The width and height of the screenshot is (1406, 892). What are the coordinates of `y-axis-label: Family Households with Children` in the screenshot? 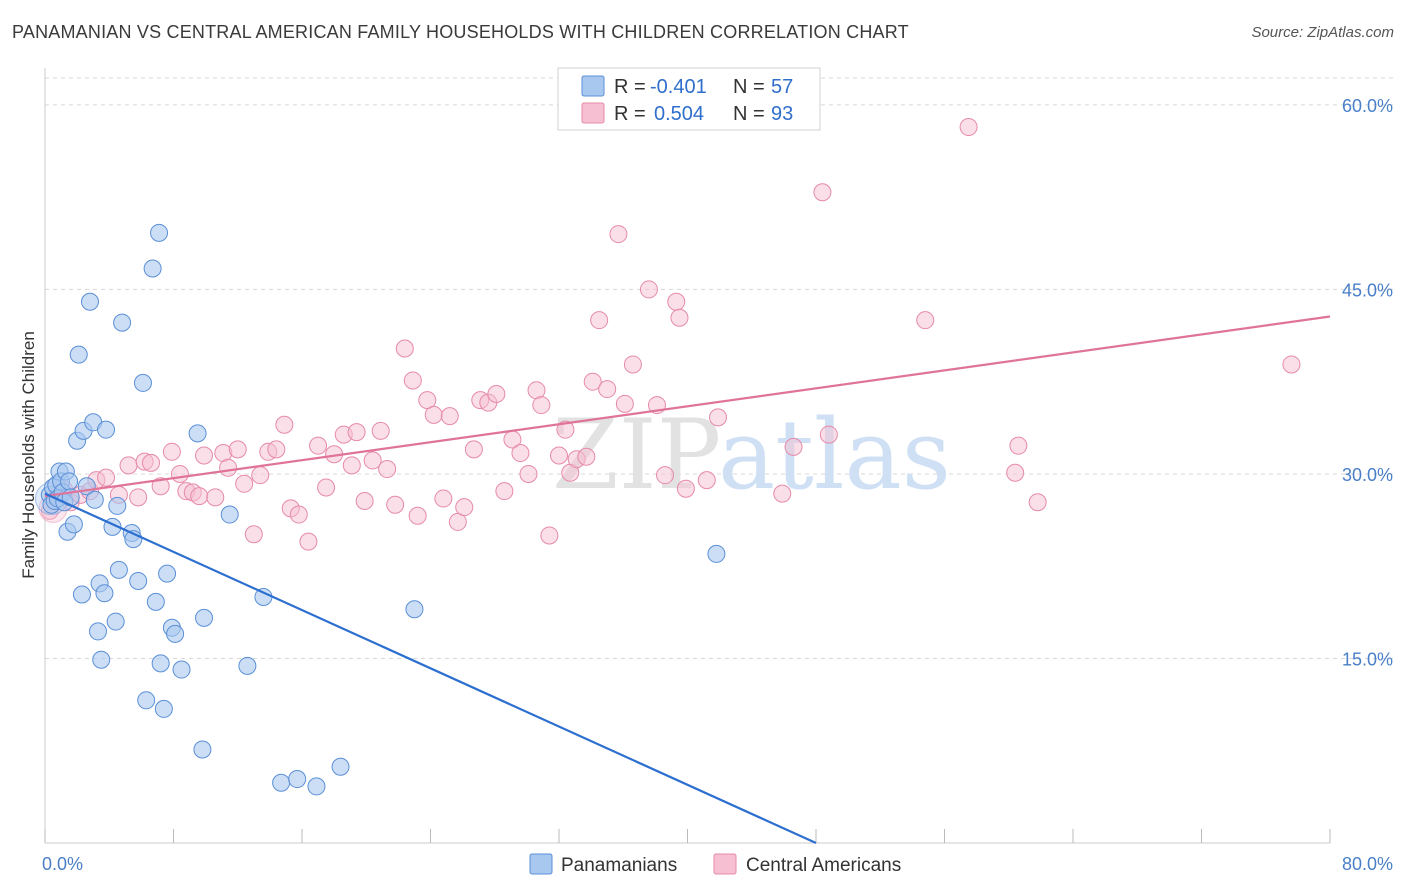 It's located at (28, 455).